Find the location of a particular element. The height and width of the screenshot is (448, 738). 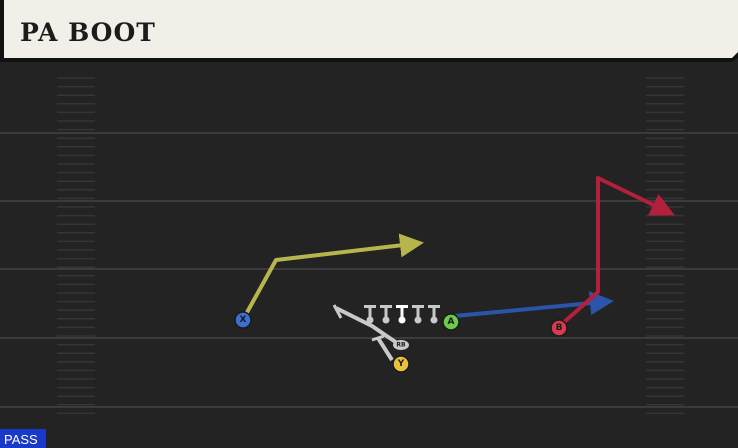

player-label: B is located at coordinates (559, 328).